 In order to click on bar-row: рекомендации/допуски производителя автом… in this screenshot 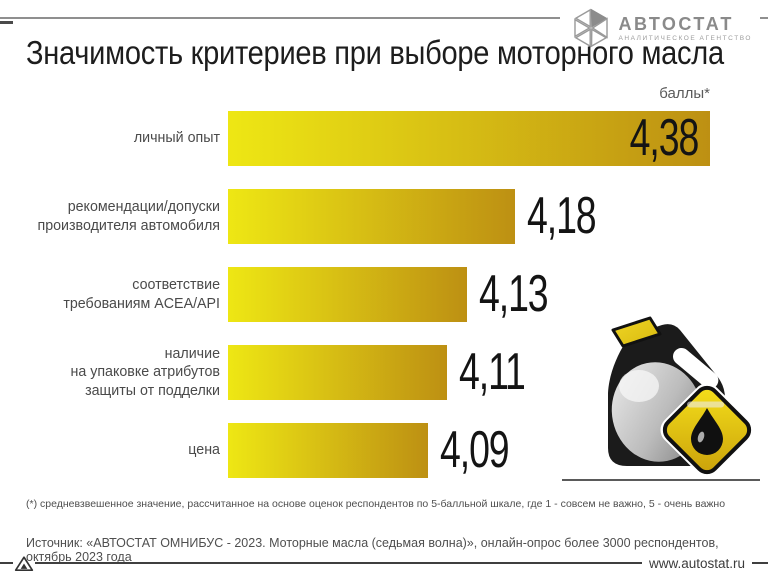, I will do `click(384, 215)`.